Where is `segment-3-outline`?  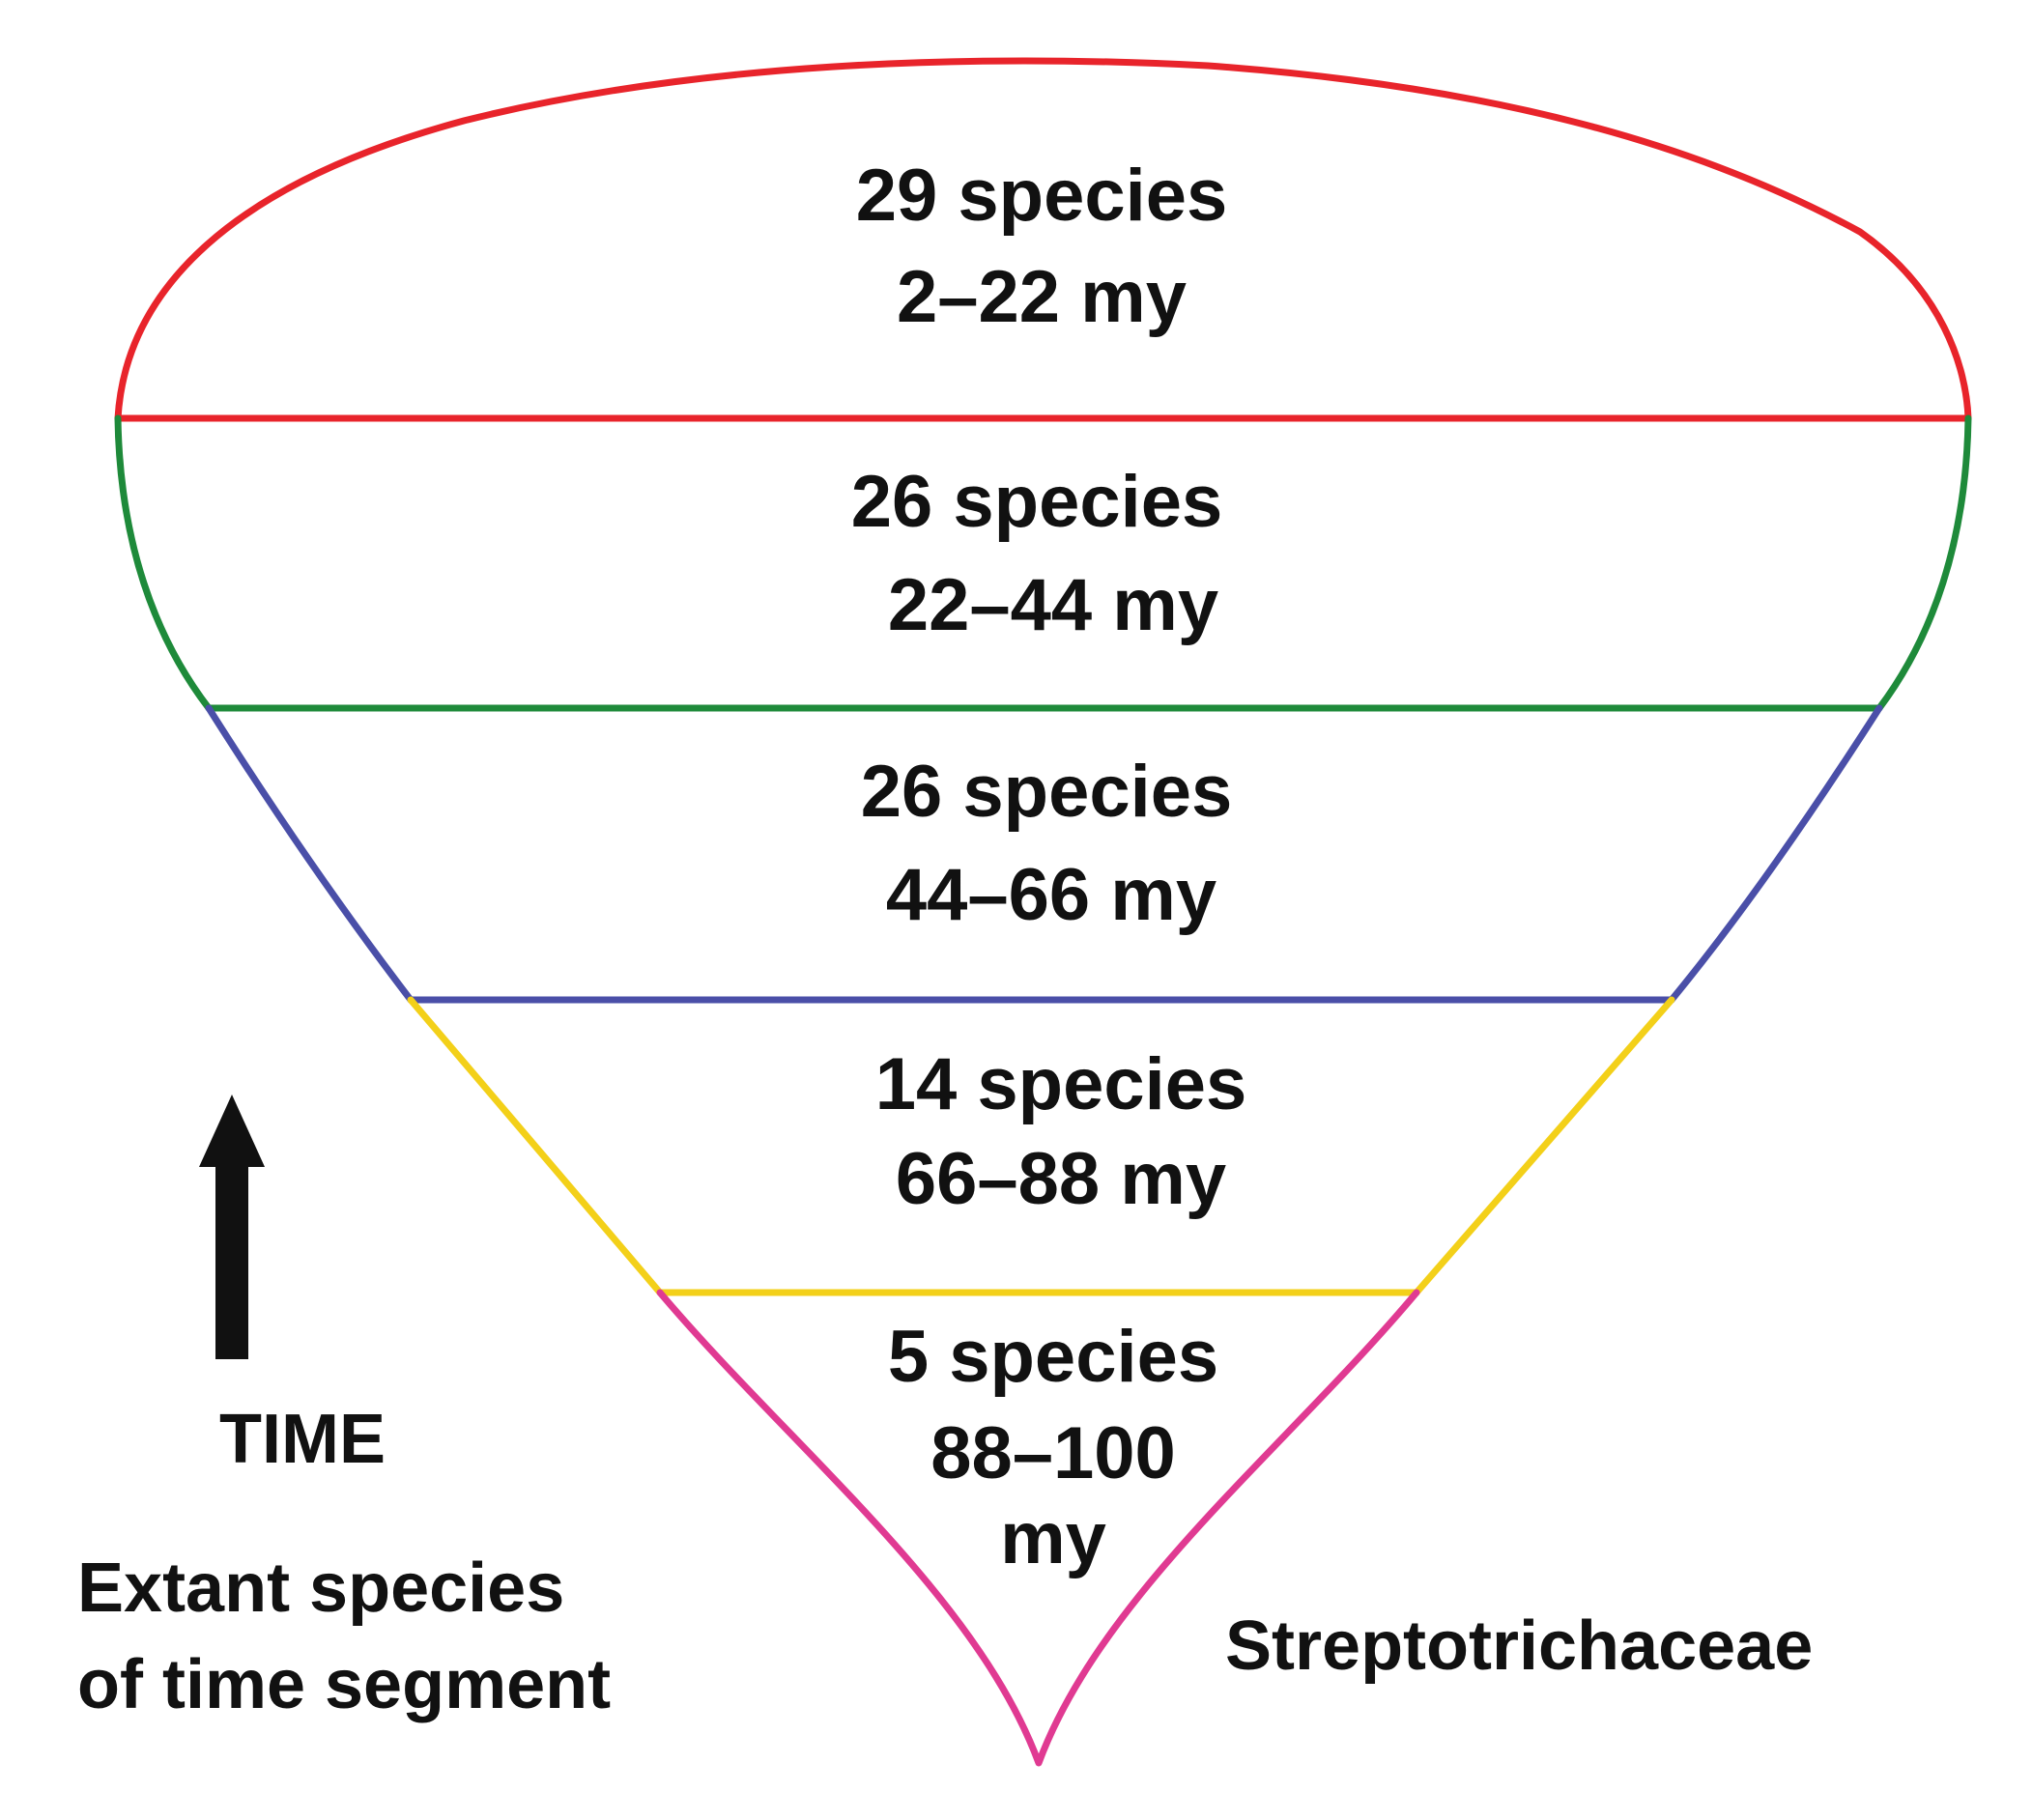
segment-3-outline is located at coordinates (1044, 854).